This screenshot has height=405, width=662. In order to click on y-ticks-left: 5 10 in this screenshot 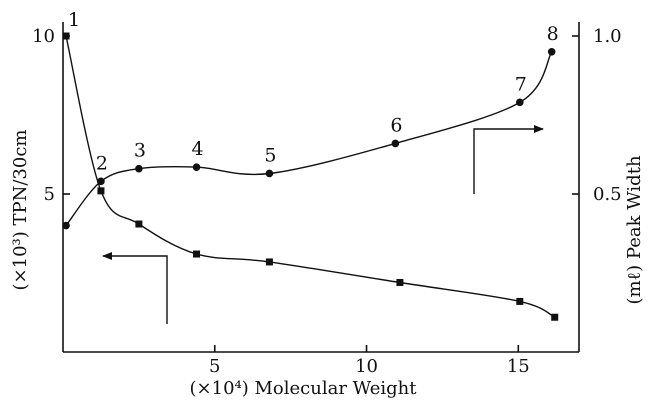, I will do `click(51, 115)`.